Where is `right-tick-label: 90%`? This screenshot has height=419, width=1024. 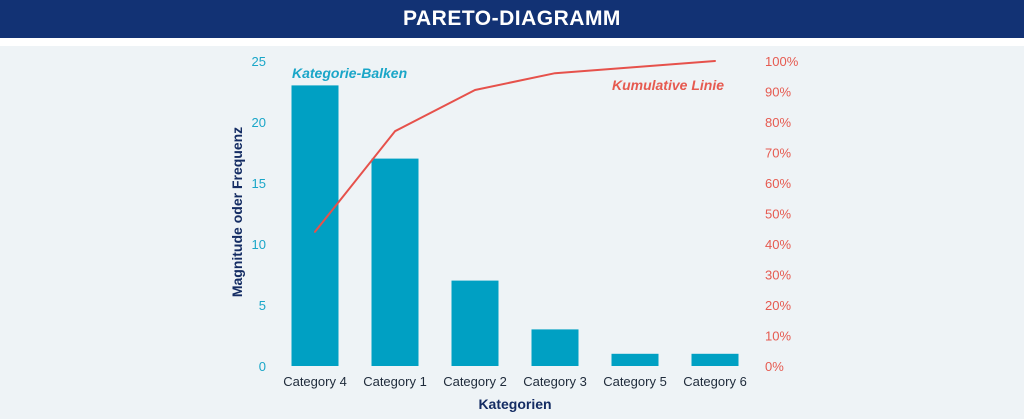 right-tick-label: 90% is located at coordinates (778, 92).